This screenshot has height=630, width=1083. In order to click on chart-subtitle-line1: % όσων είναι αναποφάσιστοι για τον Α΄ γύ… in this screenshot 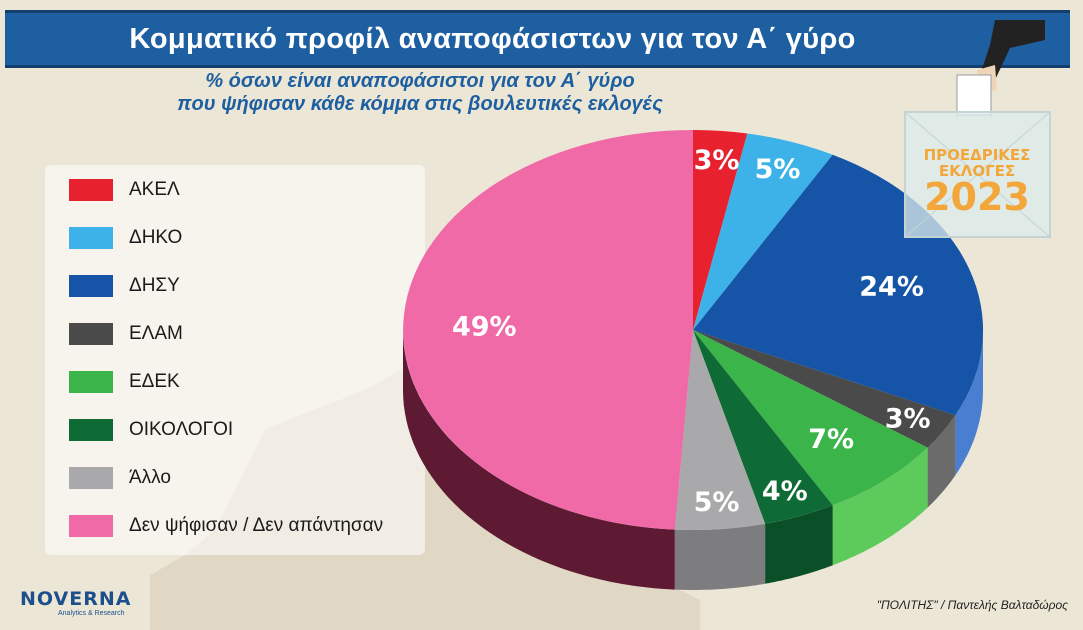, I will do `click(420, 81)`.